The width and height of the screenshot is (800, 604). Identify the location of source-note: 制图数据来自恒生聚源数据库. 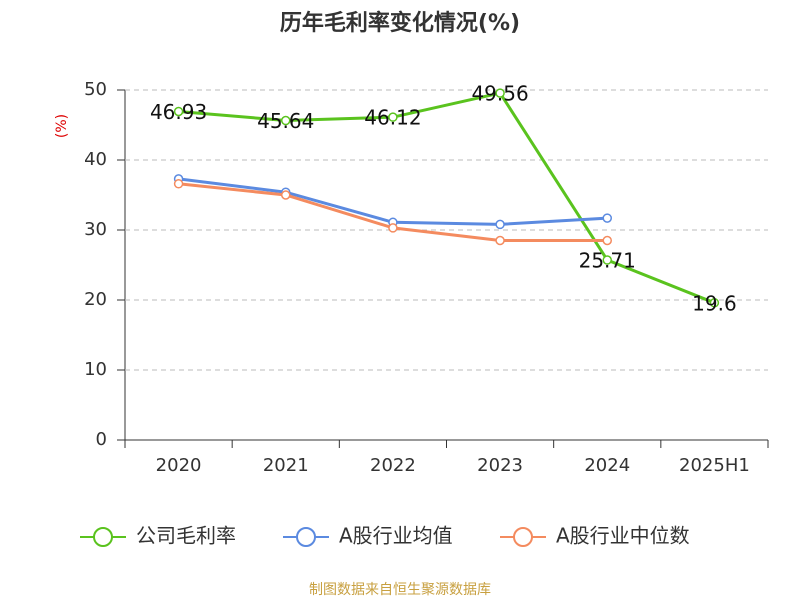
(400, 590).